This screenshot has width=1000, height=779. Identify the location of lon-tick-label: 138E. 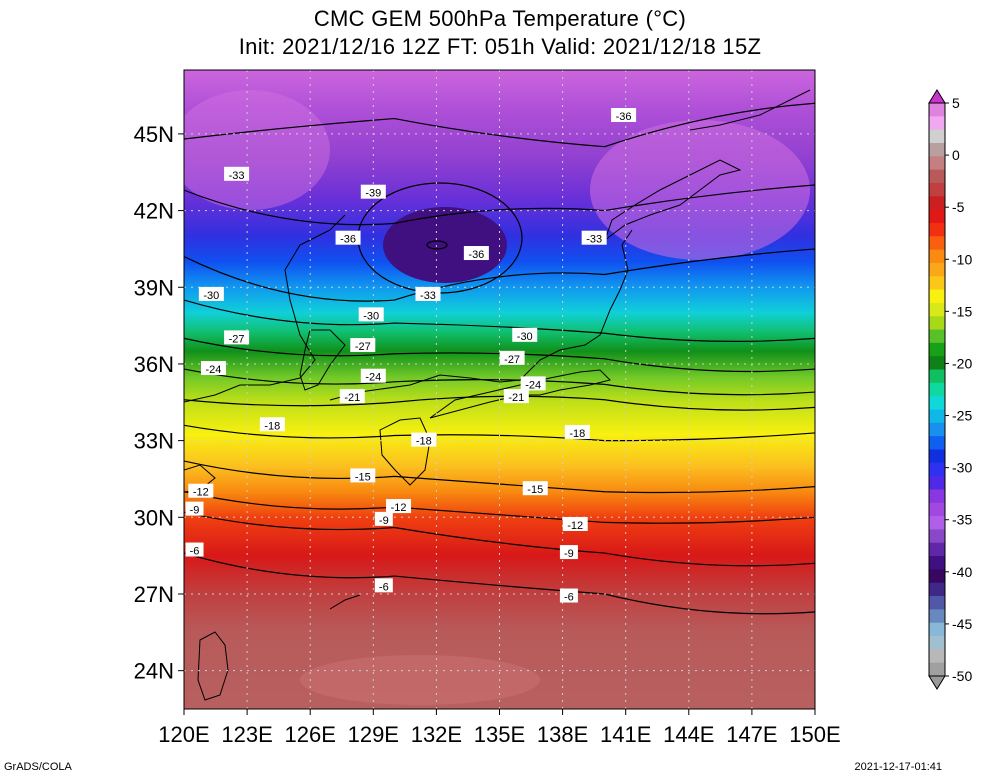
(562, 734).